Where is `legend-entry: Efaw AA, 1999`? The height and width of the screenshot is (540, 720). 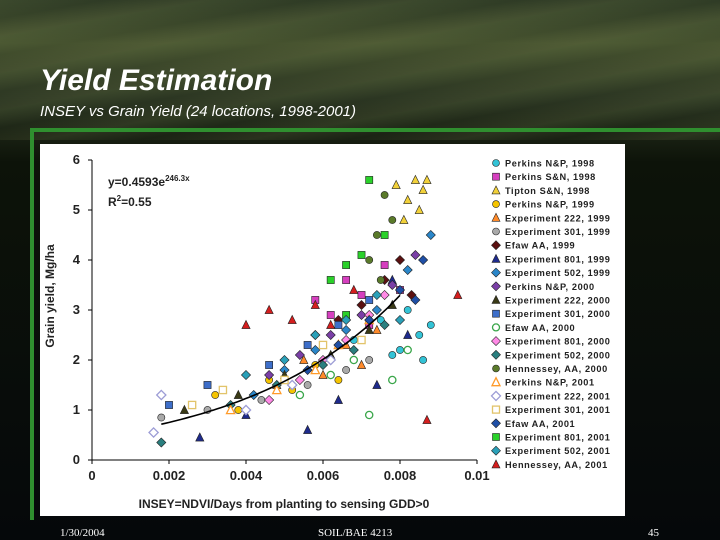
legend-entry: Efaw AA, 1999 is located at coordinates (540, 246).